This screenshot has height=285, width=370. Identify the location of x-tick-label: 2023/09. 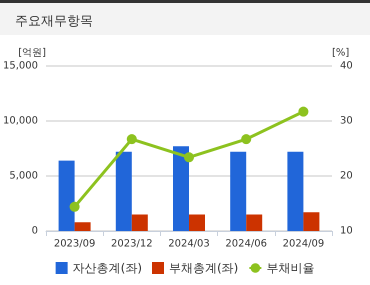
(75, 244).